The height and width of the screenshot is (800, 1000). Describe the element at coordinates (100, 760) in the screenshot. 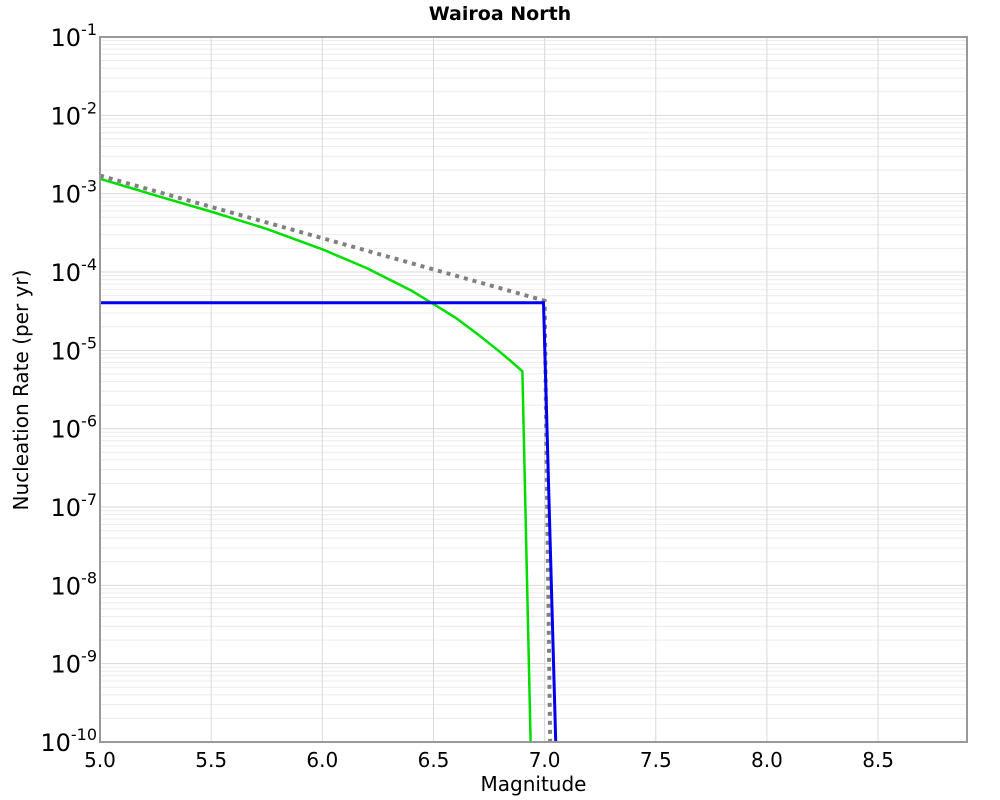

I see `x-tick-label: 5.0` at that location.